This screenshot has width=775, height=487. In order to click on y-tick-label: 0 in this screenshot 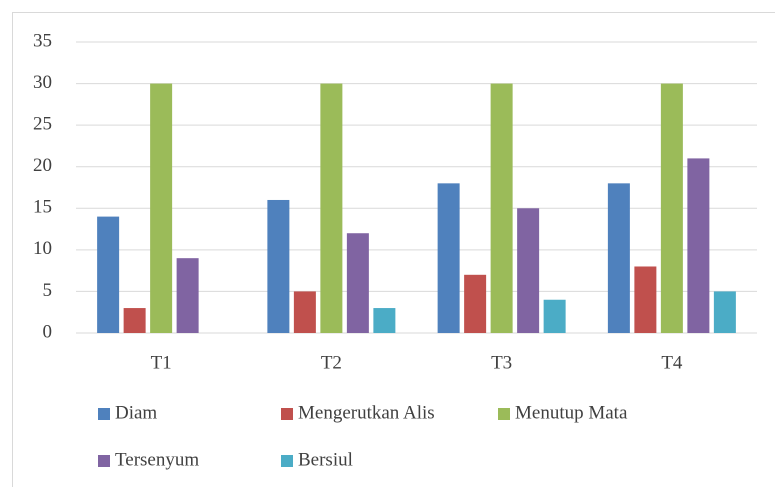, I will do `click(48, 331)`.